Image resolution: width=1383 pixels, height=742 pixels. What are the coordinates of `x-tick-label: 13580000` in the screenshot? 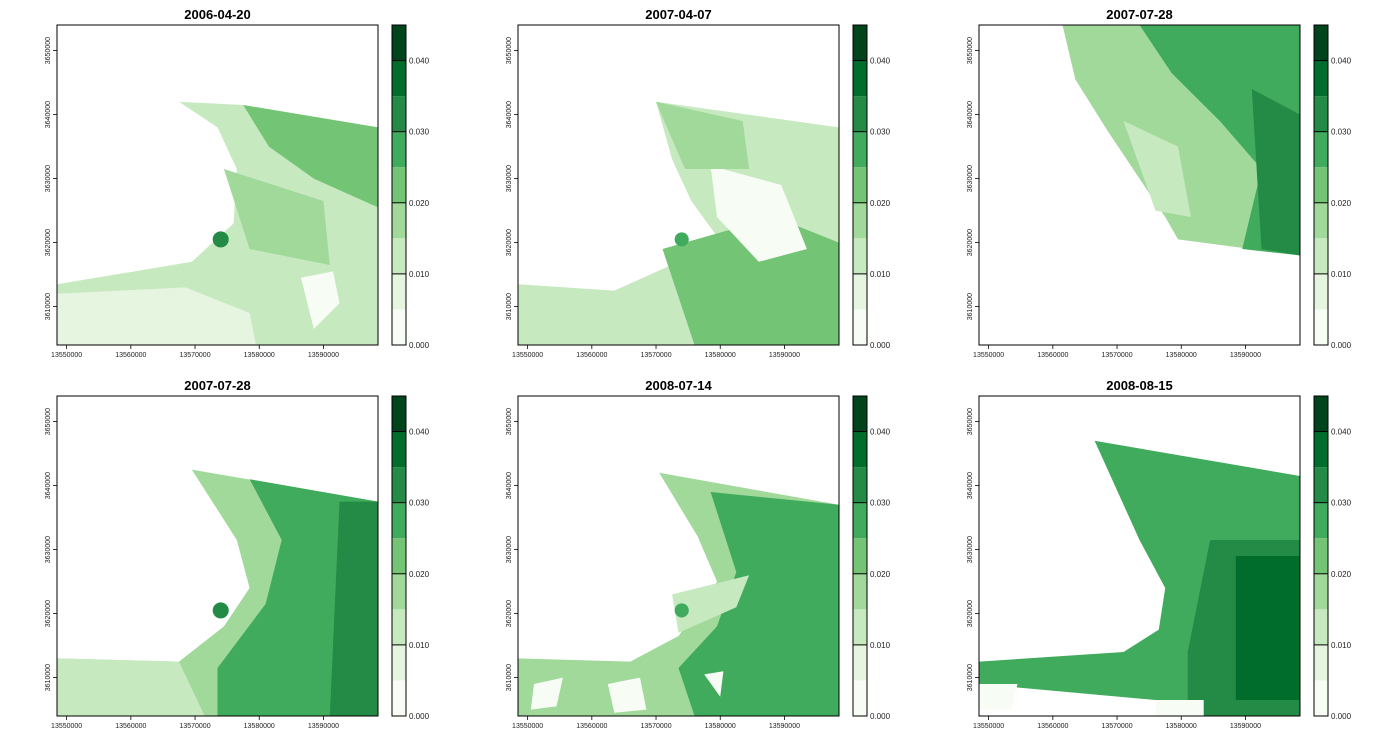 It's located at (259, 726).